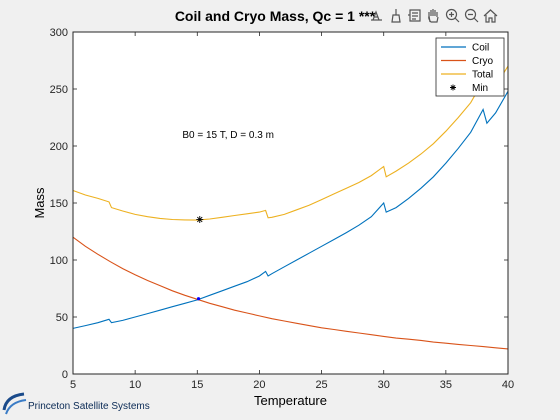  Describe the element at coordinates (467, 61) in the screenshot. I see `legend-entry-cryo: Cryo` at that location.